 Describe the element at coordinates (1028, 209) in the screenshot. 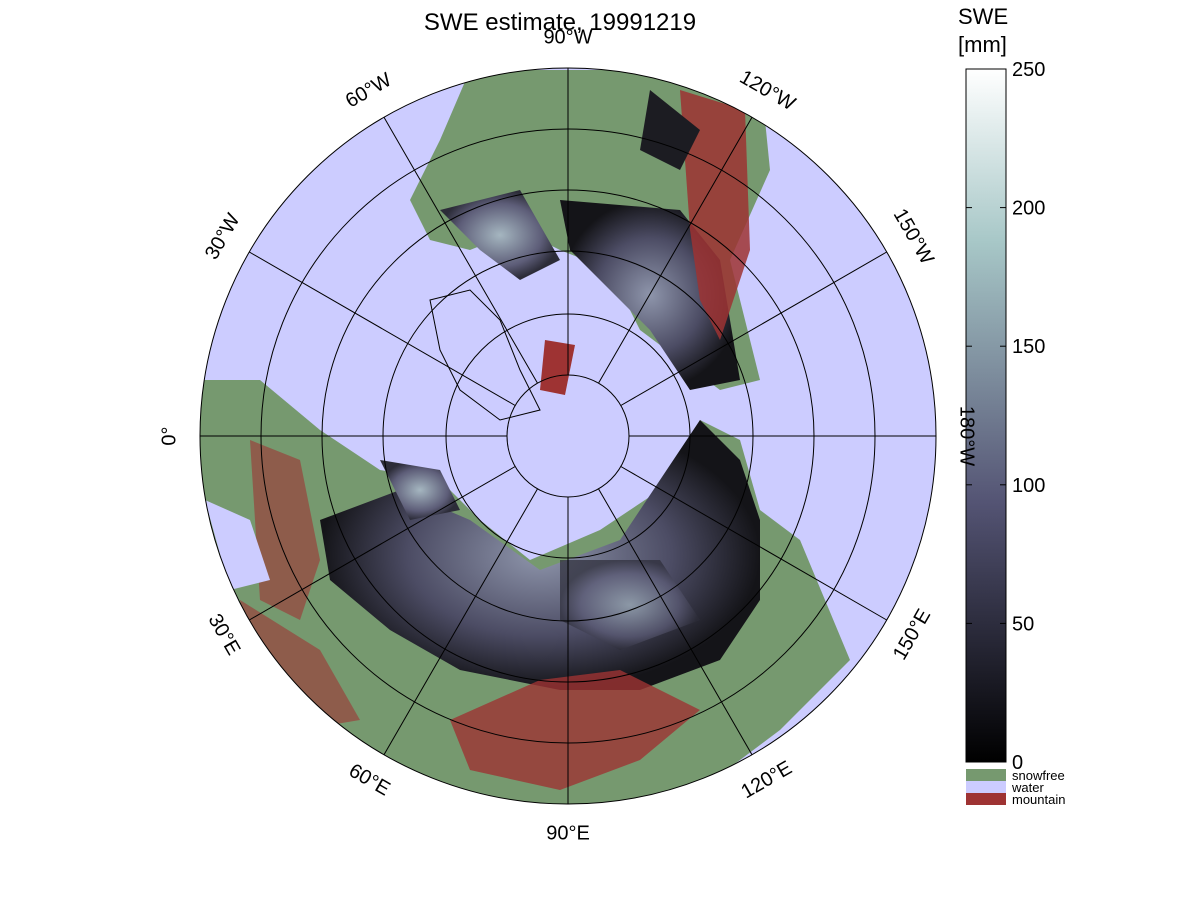

I see `colorbar-tick-label: 200` at that location.